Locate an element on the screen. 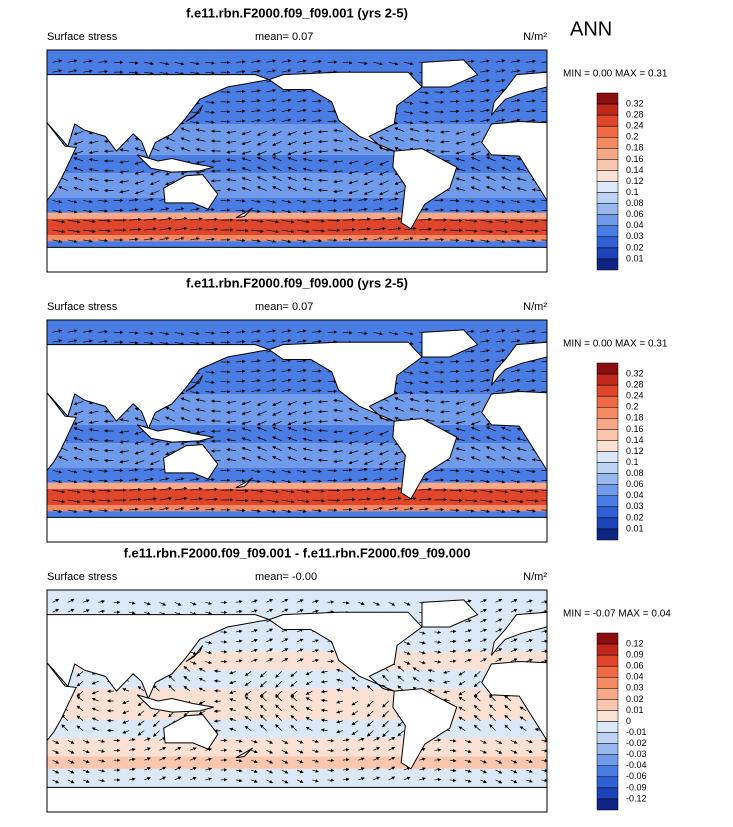 This screenshot has height=827, width=733. colorbar-label: 0 is located at coordinates (628, 721).